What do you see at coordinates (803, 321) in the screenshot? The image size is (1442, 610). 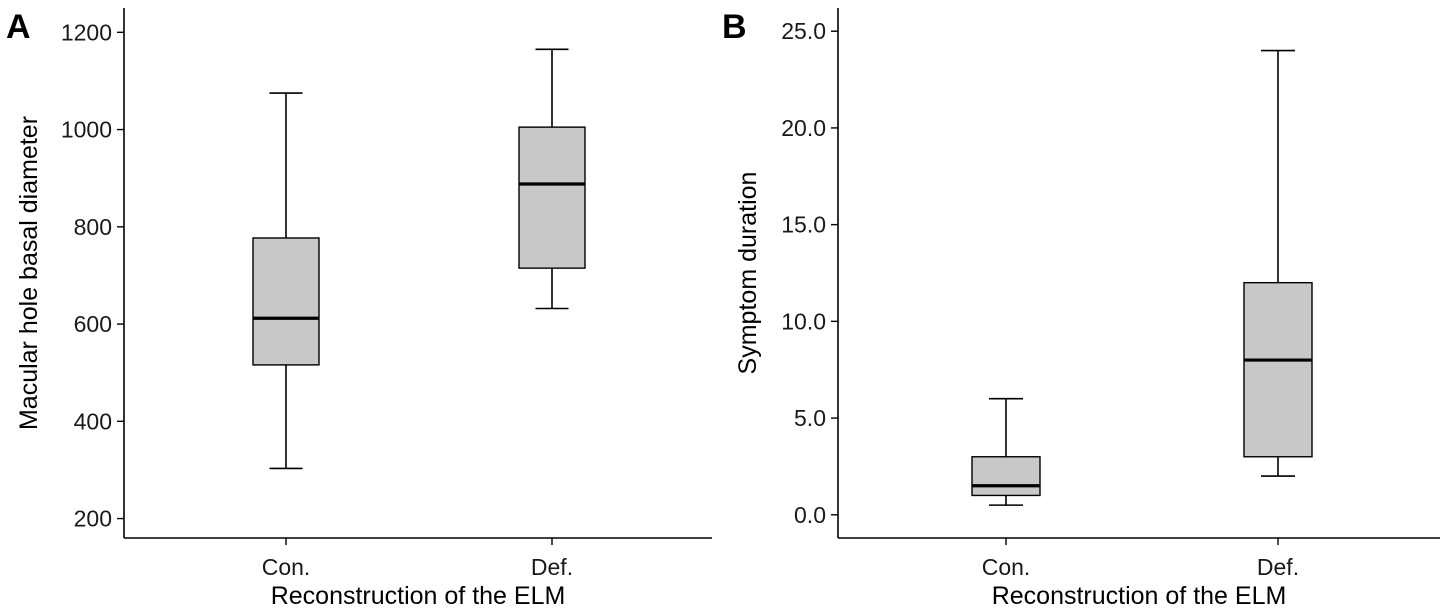 I see `y-tick-label: 10.0` at bounding box center [803, 321].